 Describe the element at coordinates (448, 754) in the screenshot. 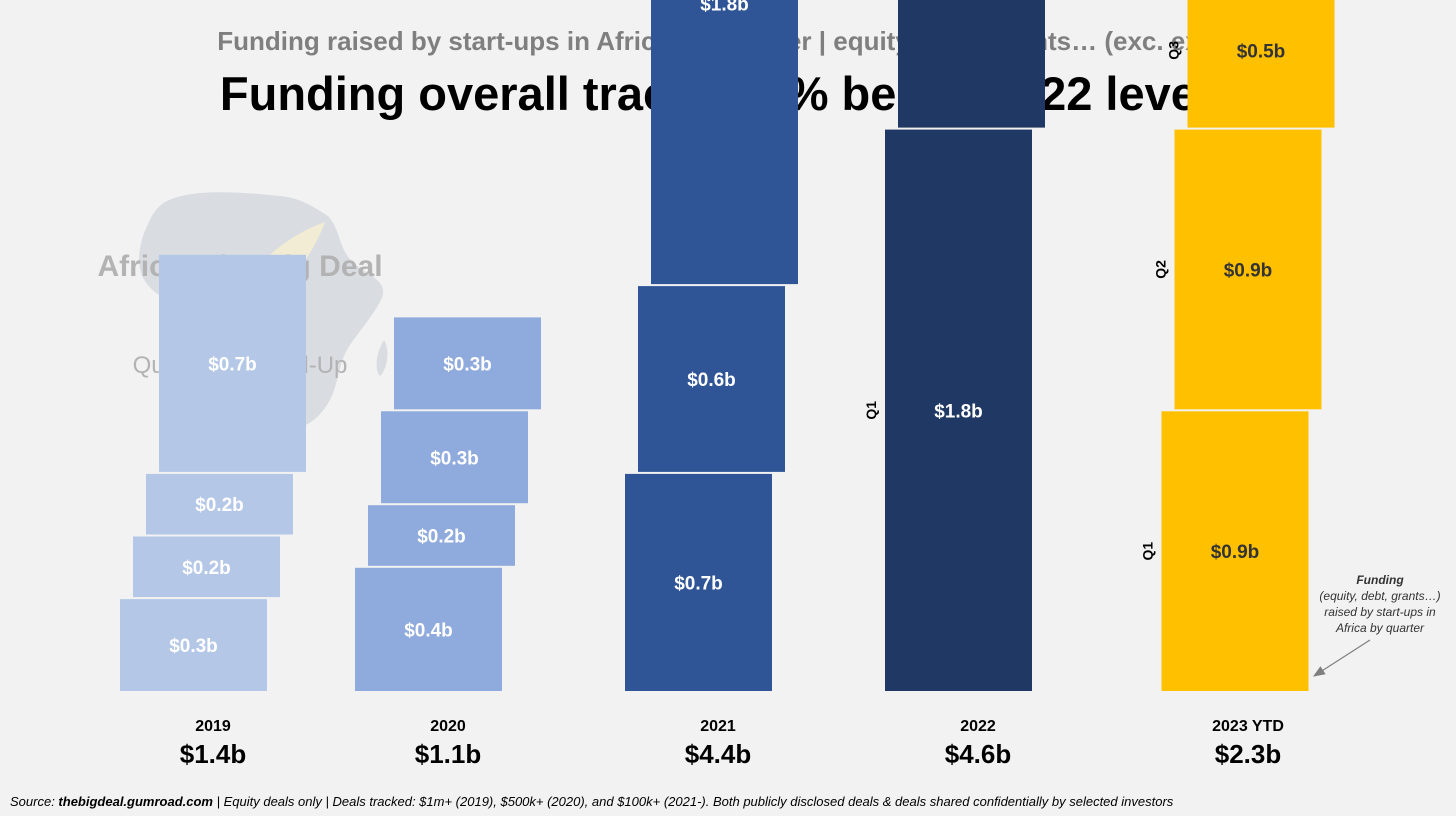

I see `year-total-label: $1.1b` at that location.